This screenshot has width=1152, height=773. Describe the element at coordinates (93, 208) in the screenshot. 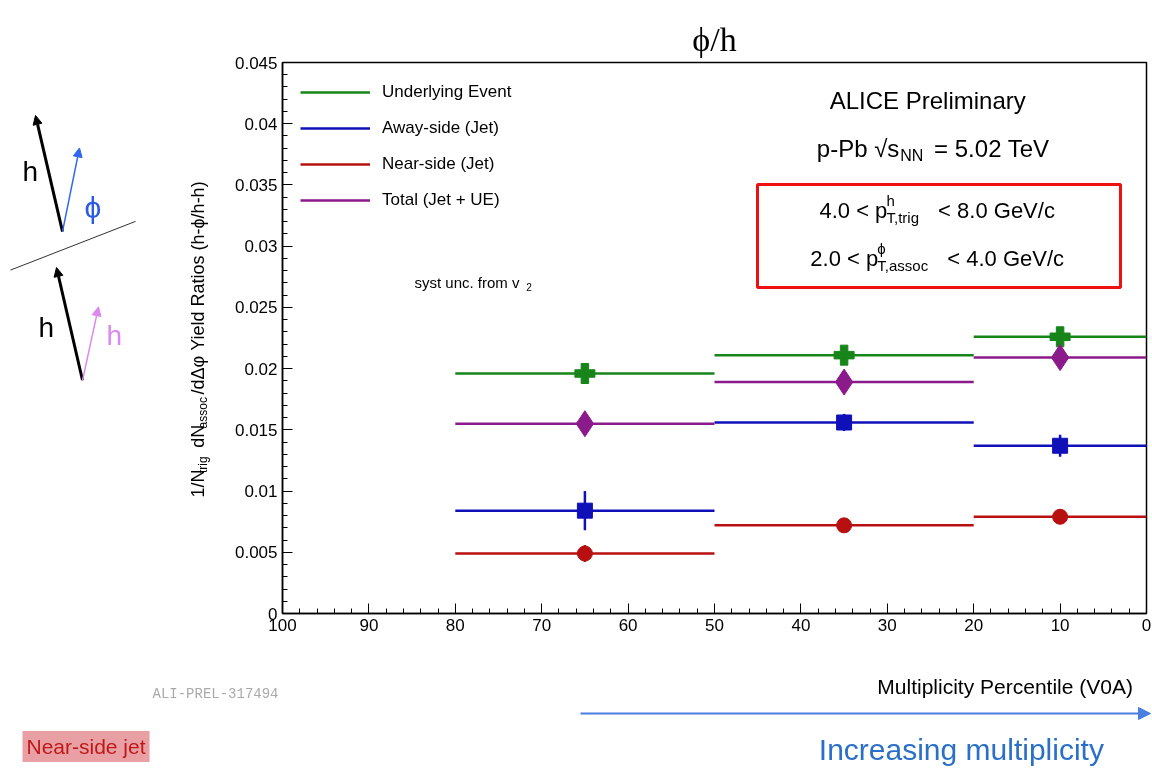

I see `text: ϕ` at that location.